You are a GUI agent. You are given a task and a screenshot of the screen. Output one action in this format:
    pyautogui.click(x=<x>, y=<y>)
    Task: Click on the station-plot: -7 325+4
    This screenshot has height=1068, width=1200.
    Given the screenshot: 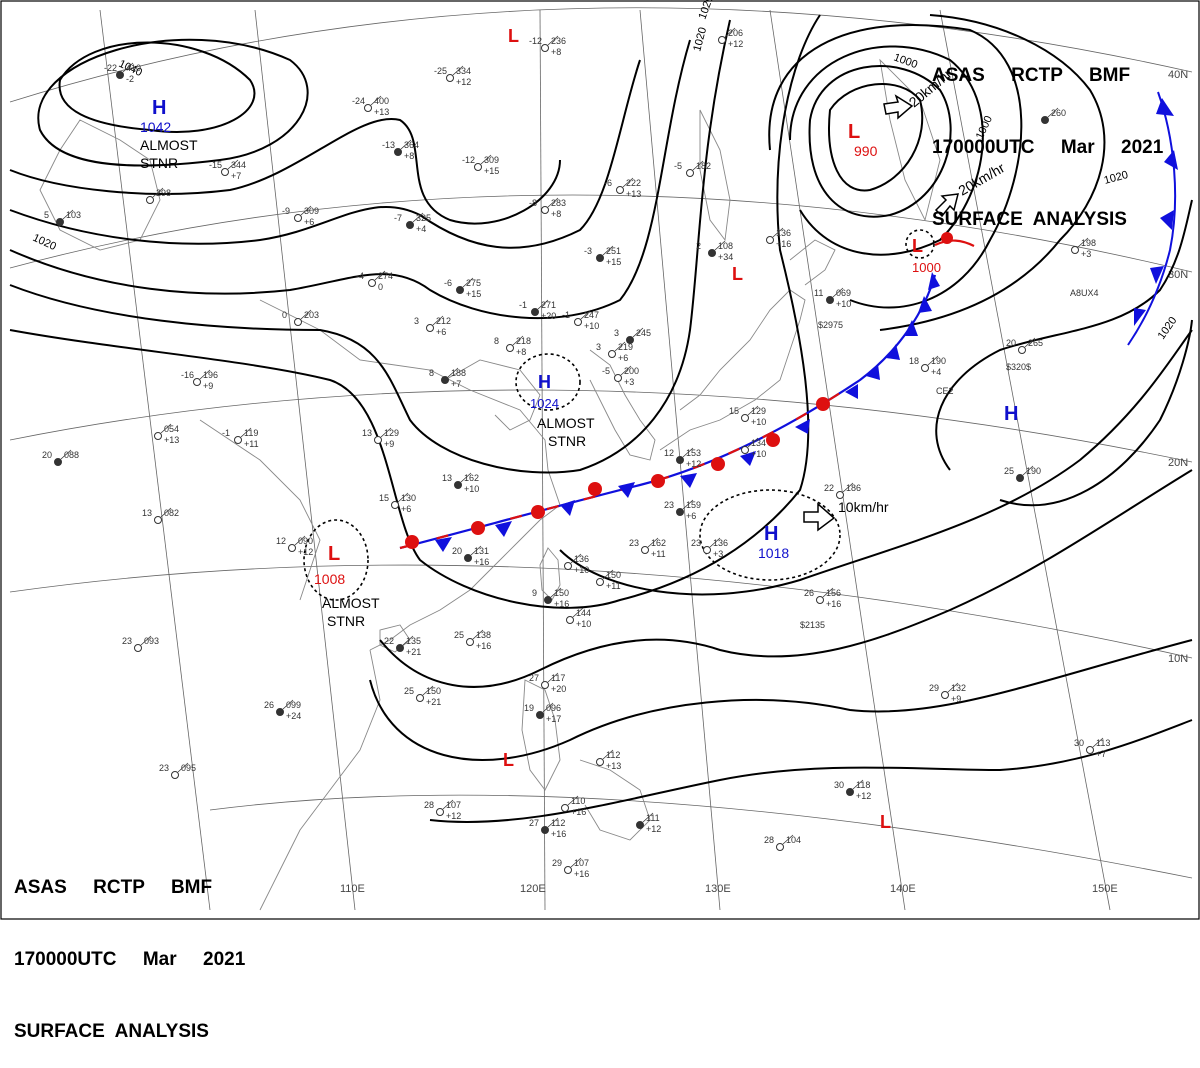 What is the action you would take?
    pyautogui.click(x=412, y=223)
    